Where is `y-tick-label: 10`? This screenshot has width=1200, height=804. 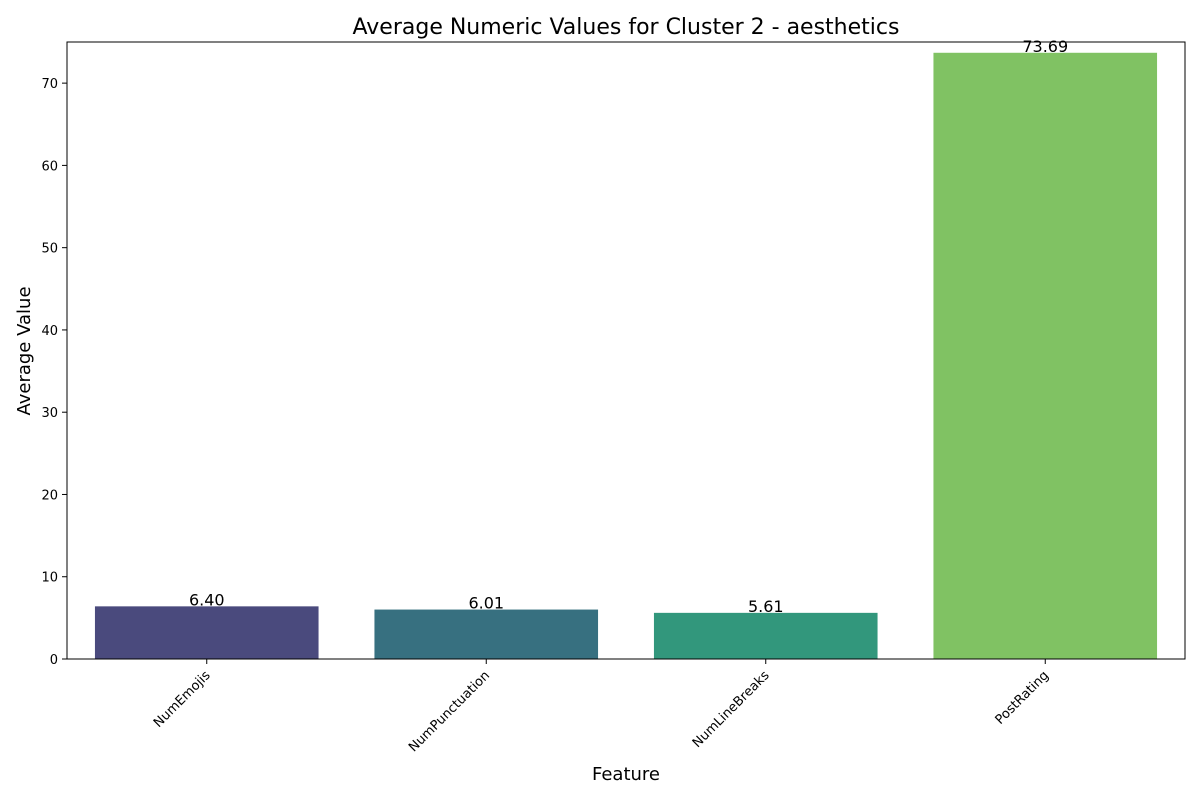
y-tick-label: 10 is located at coordinates (49, 578).